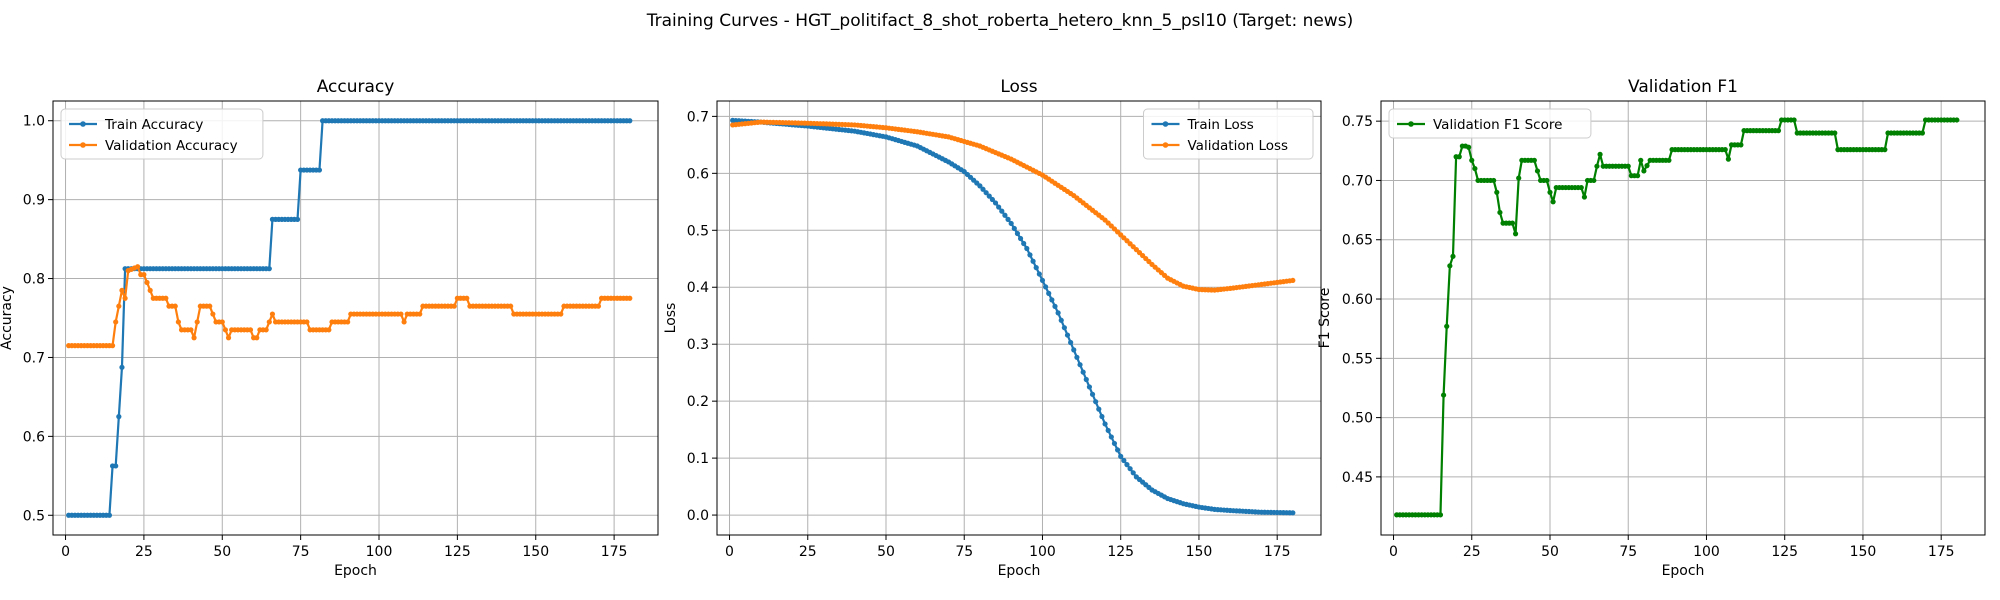 This screenshot has width=2000, height=600. Describe the element at coordinates (698, 174) in the screenshot. I see `y-tick-label: 0.6` at that location.